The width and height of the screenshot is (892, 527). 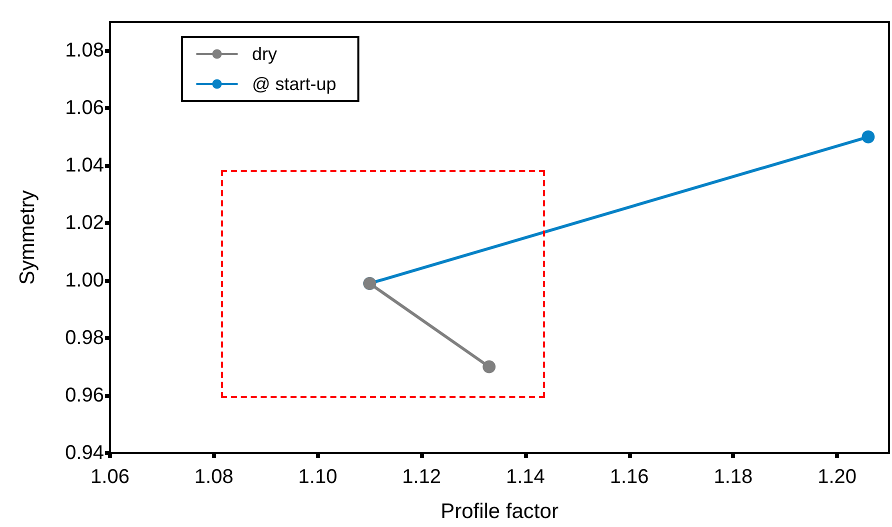 What do you see at coordinates (84, 395) in the screenshot?
I see `y-tick-label: 0.96` at bounding box center [84, 395].